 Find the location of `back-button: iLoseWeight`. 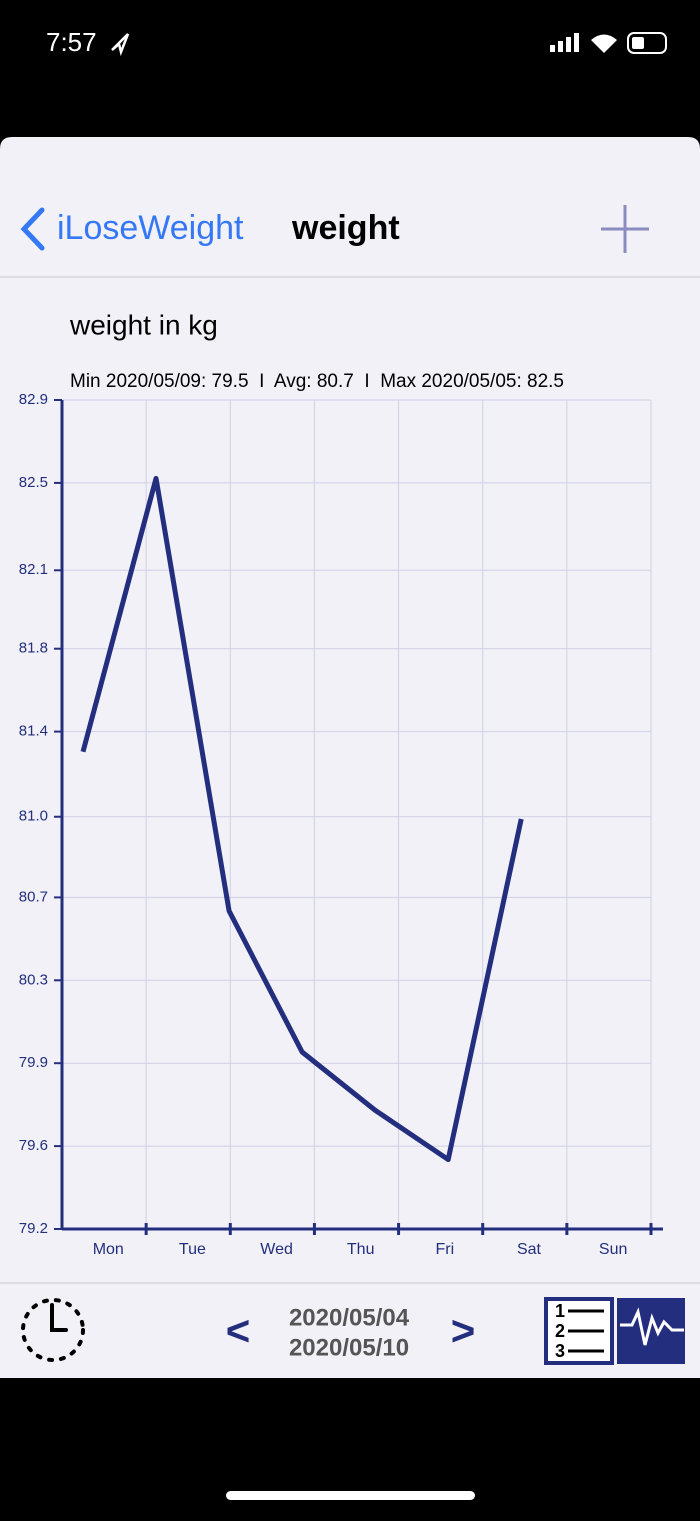

back-button: iLoseWeight is located at coordinates (150, 228).